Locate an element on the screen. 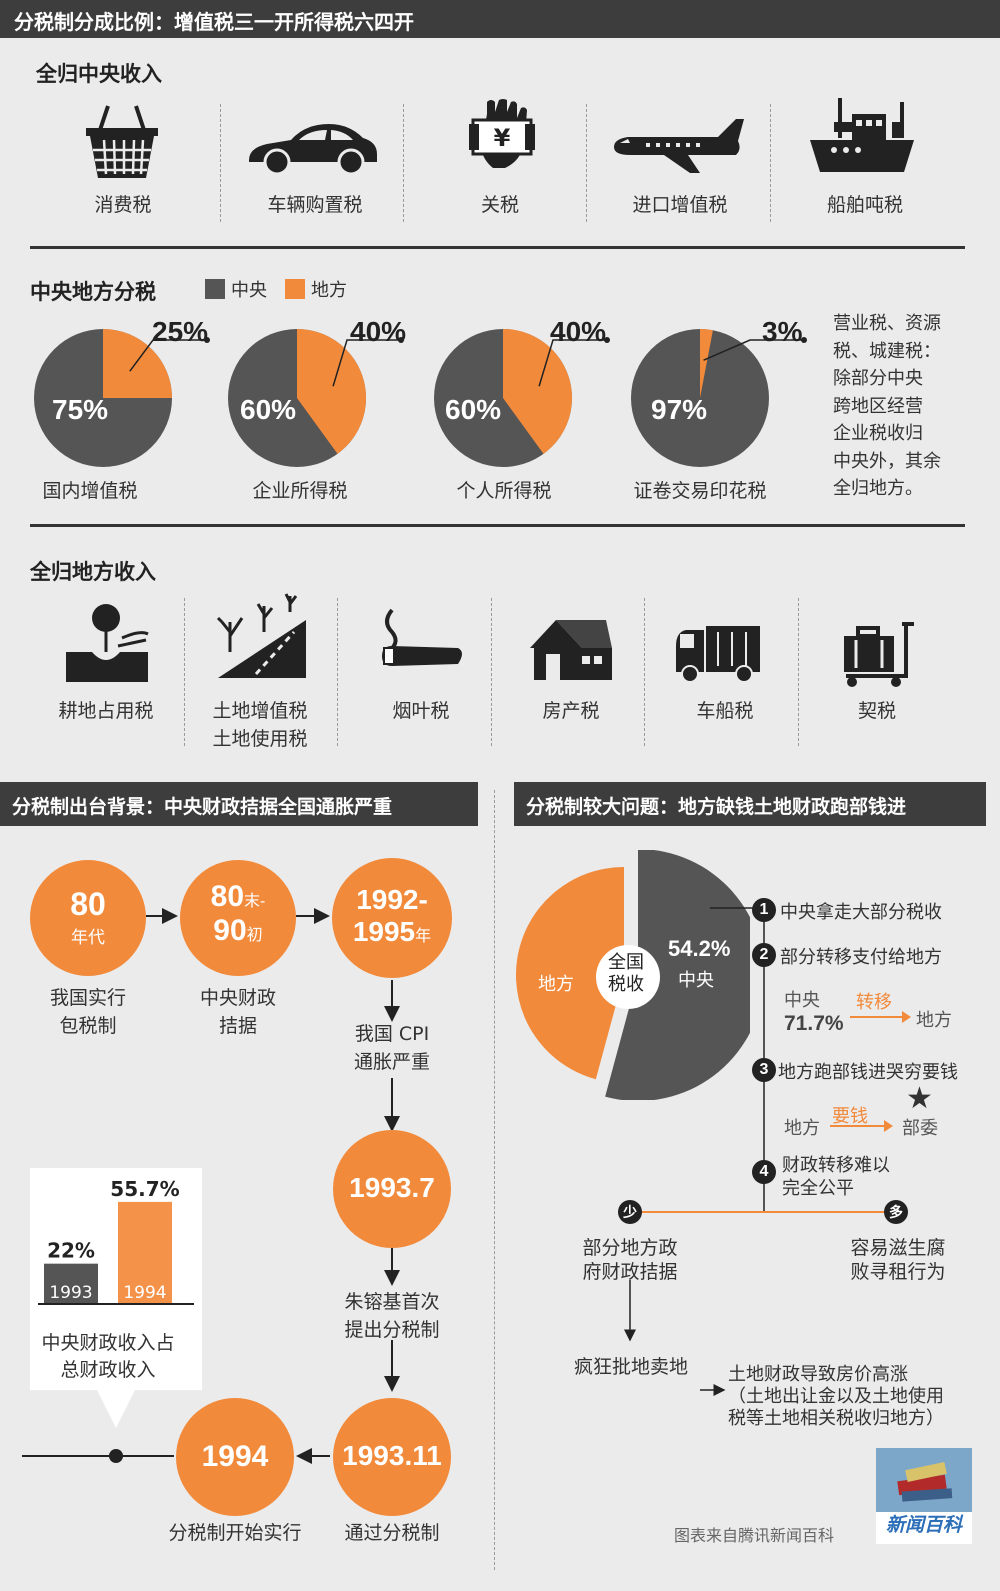 The height and width of the screenshot is (1591, 1000). pie-central-label: 中央 is located at coordinates (696, 980).